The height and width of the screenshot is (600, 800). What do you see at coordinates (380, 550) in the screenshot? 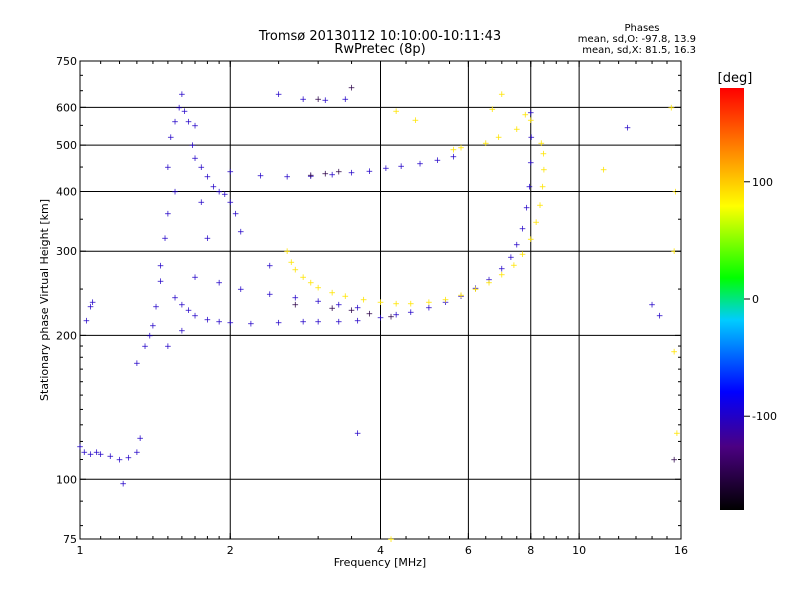
I see `x-tick-label: 4` at bounding box center [380, 550].